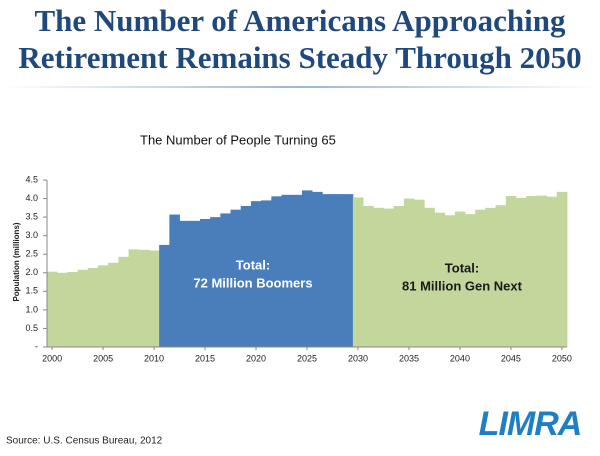 The width and height of the screenshot is (600, 456). Describe the element at coordinates (31, 309) in the screenshot. I see `y-tick-label: 1.0` at that location.